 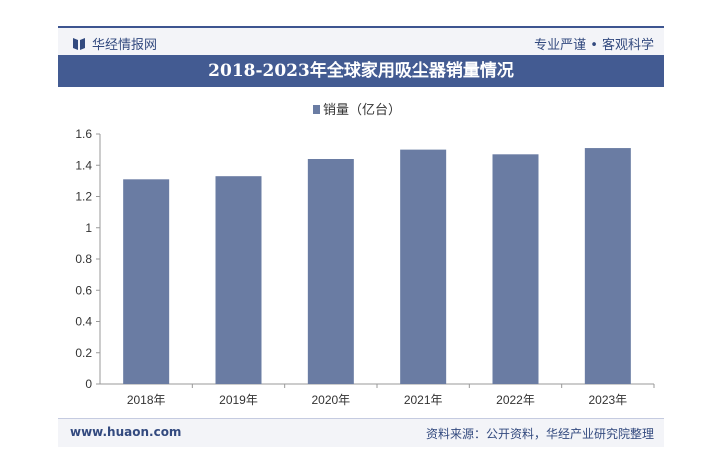 I want to click on bar-2020年, so click(x=330, y=271).